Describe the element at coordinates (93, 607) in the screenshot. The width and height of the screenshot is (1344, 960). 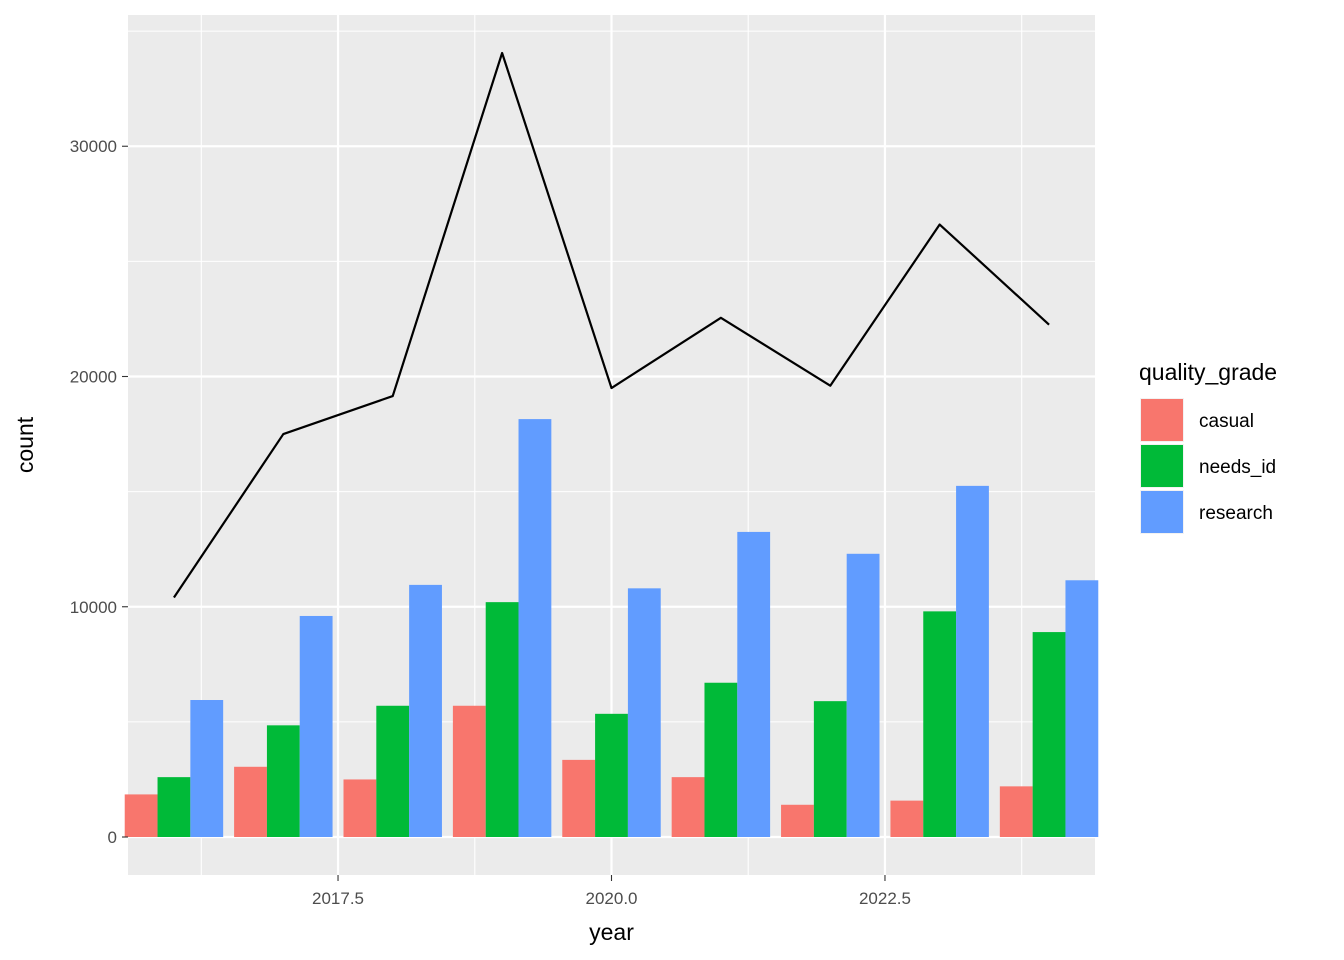
I see `y-tick-label: 10000` at that location.